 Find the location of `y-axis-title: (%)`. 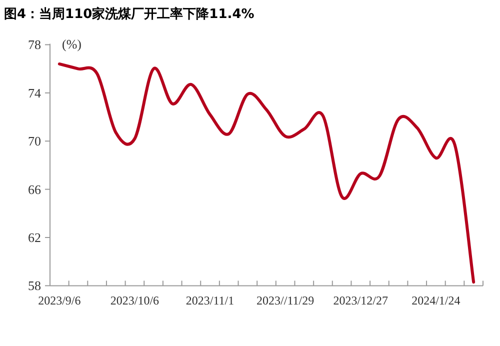

y-axis-title: (%) is located at coordinates (72, 44).